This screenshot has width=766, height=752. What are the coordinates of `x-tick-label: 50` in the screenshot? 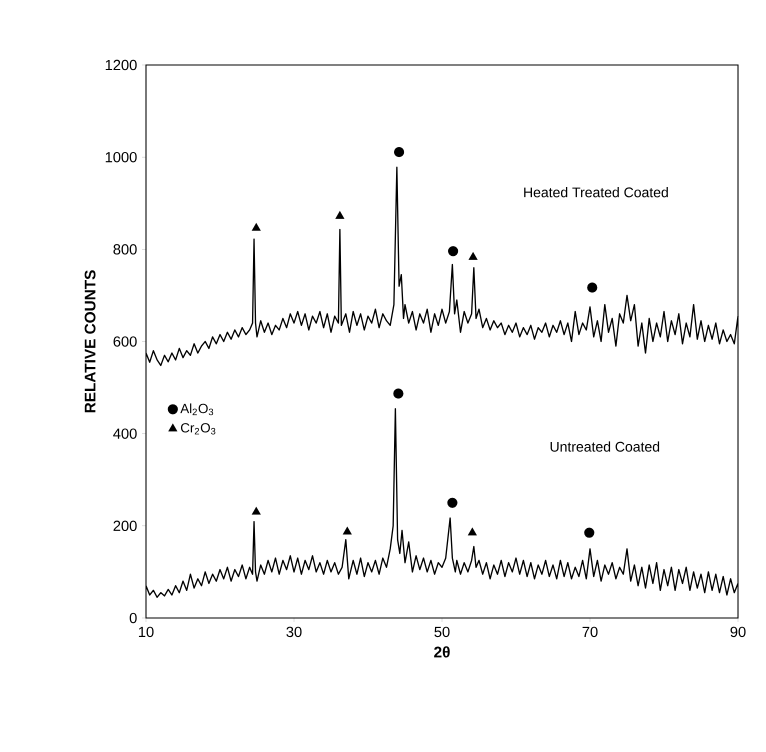 It's located at (442, 632).